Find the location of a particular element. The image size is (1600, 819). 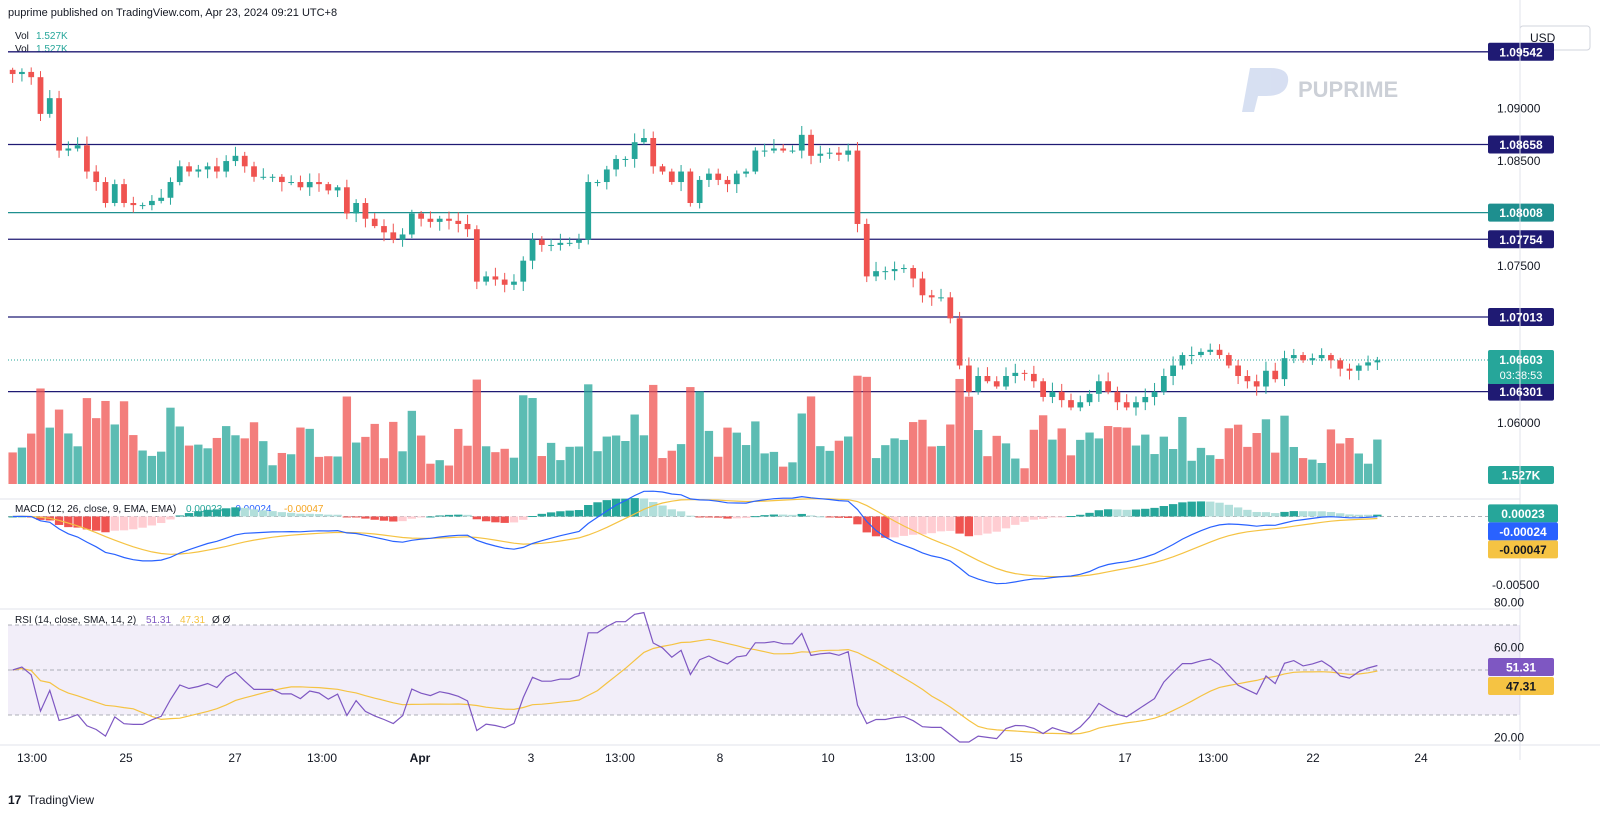

price-tick-0: 1.09000 is located at coordinates (1519, 109).